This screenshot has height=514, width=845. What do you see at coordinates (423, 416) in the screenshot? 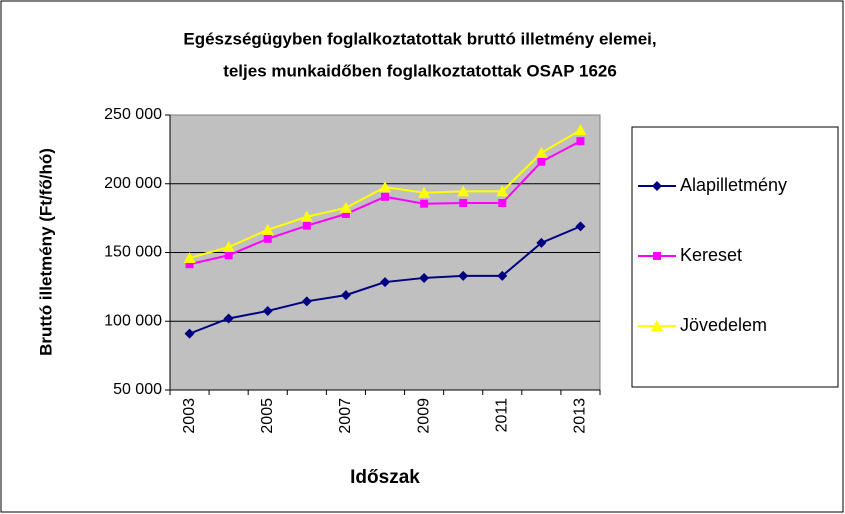
I see `x-tick-label: 2009` at bounding box center [423, 416].